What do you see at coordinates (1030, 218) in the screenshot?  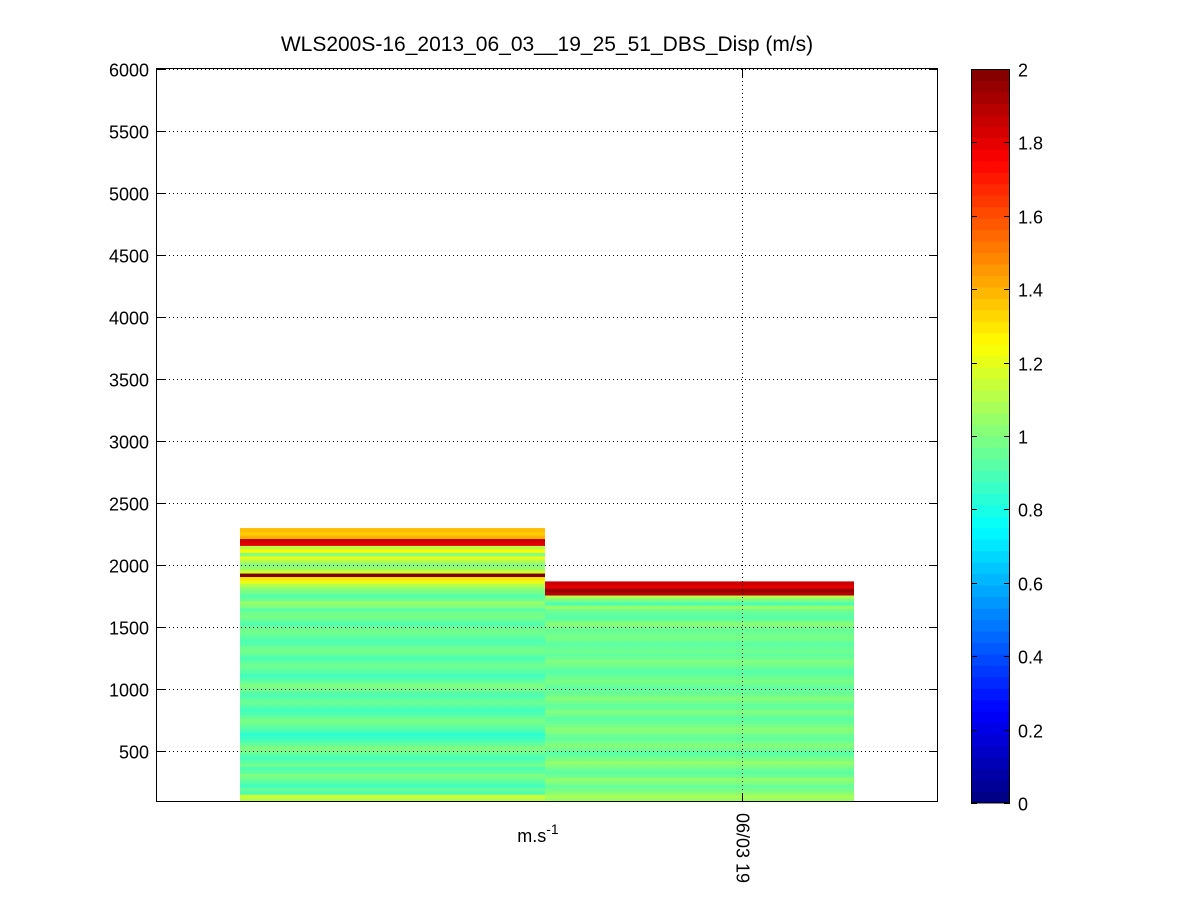 I see `colorbar-tick-label: 1.6` at bounding box center [1030, 218].